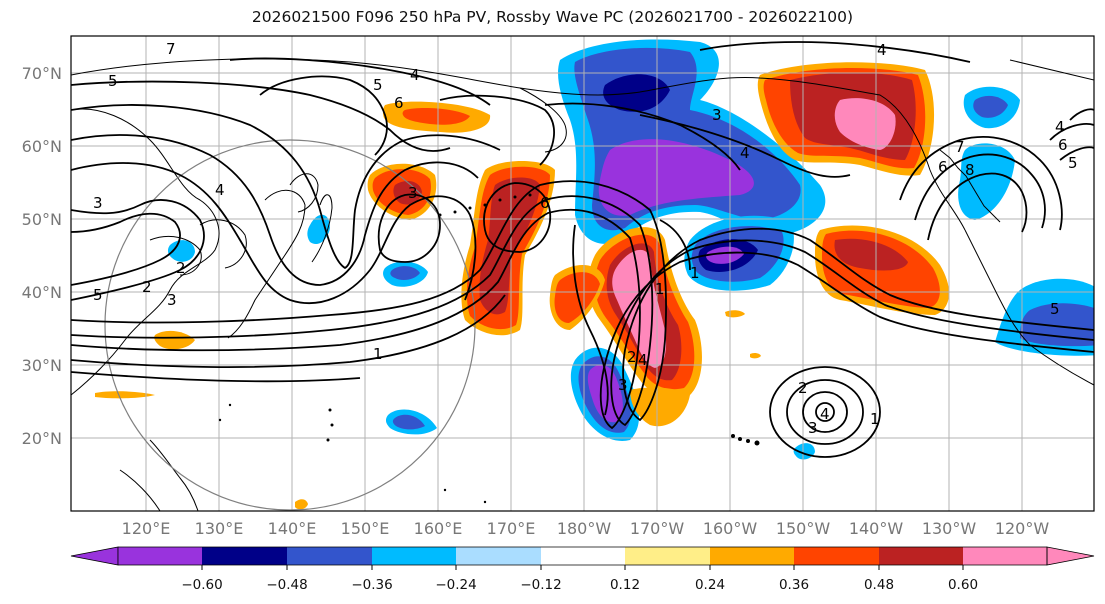 This screenshot has width=1105, height=604. I want to click on lat-label: 50°N, so click(42, 219).